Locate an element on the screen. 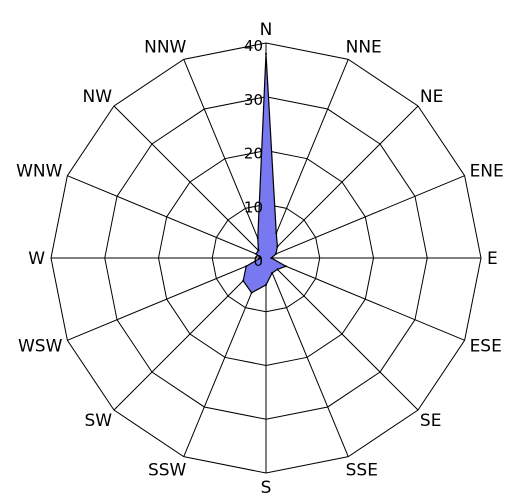 The width and height of the screenshot is (518, 504). direction-label-nnw: NNW is located at coordinates (165, 47).